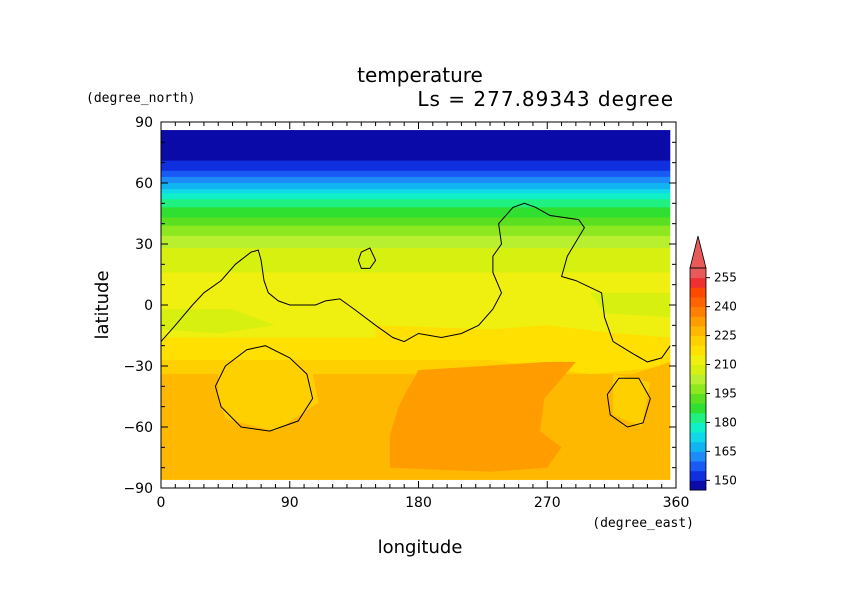 Image resolution: width=842 pixels, height=595 pixels. What do you see at coordinates (138, 489) in the screenshot?
I see `y-tick-label: −90` at bounding box center [138, 489].